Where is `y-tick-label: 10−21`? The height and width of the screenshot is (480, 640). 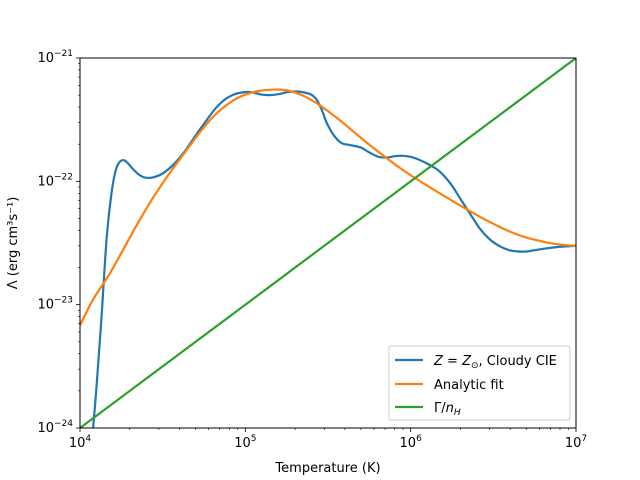
y-tick-label: 10−21 is located at coordinates (55, 57).